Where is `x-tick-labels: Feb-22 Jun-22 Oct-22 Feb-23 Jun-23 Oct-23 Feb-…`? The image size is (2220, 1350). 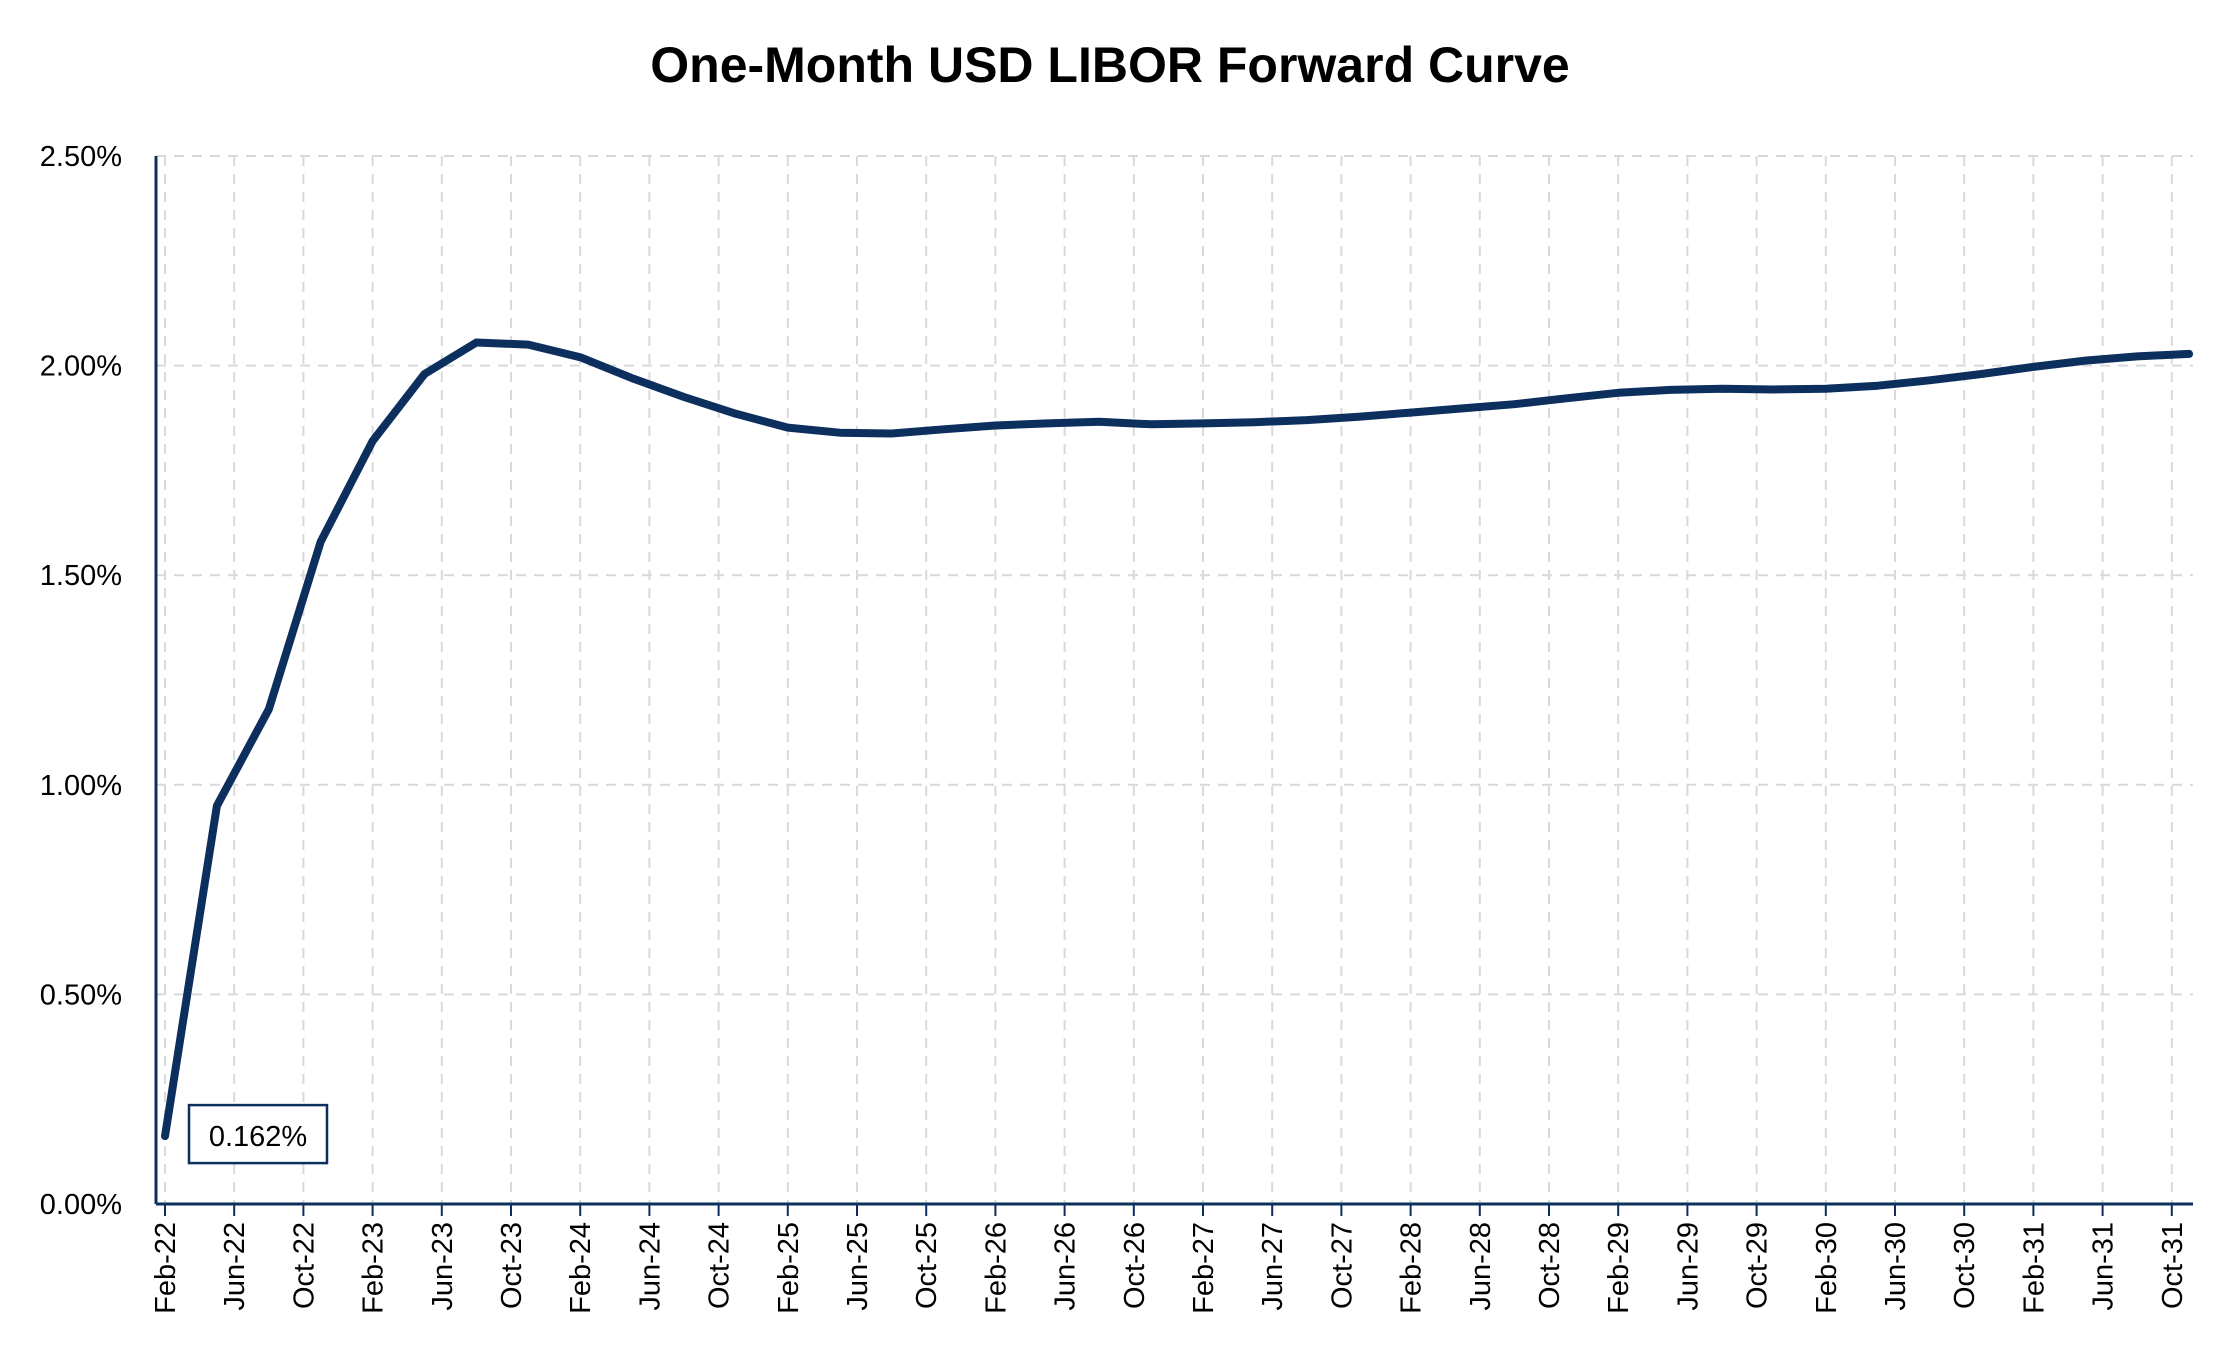
x-tick-labels: Feb-22 Jun-22 Oct-22 Feb-23 Jun-23 Oct-23 Feb-… is located at coordinates (1169, 1268).